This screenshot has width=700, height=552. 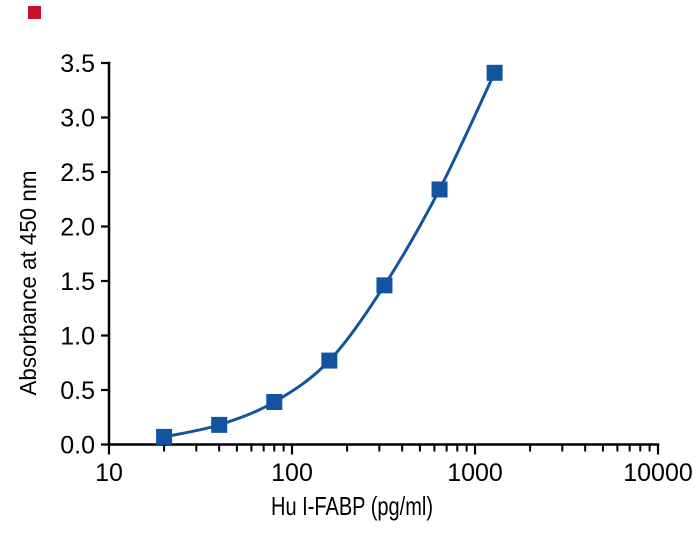 I want to click on y-tick-label: 1.5, so click(x=77, y=282).